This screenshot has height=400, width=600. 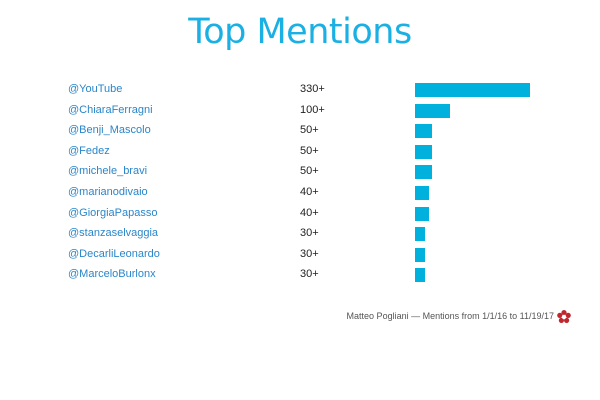 I want to click on flower-logo-icon, so click(x=564, y=316).